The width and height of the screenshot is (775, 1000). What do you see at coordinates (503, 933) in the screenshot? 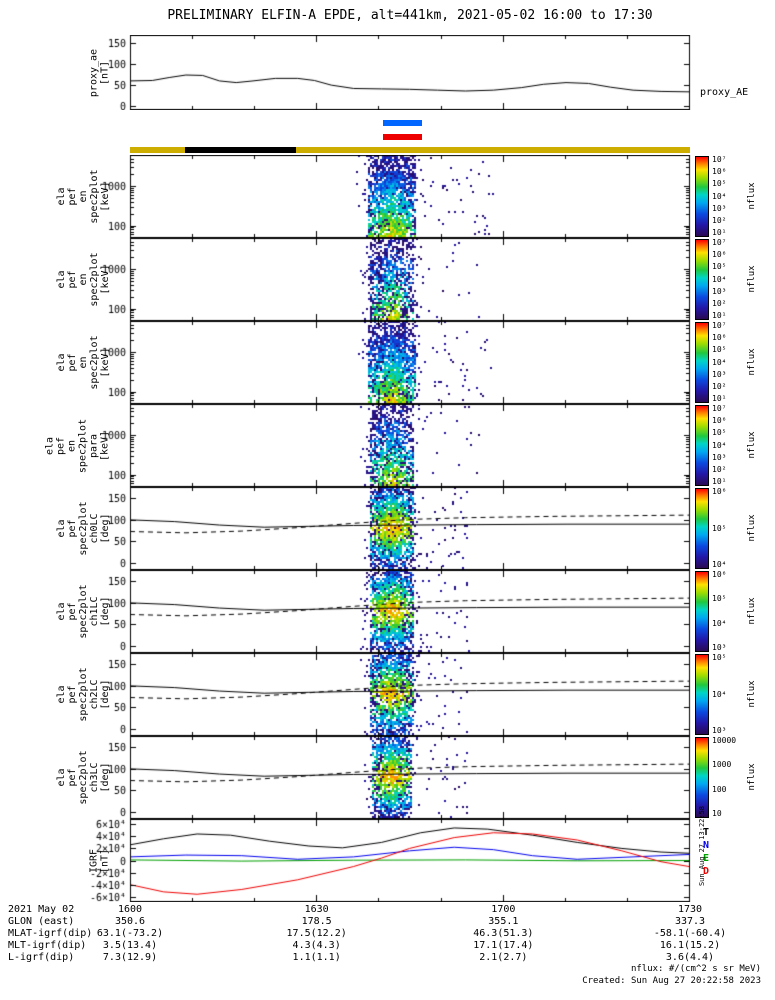
I see `footer-row-value: 46.3(51.3)` at bounding box center [503, 933].